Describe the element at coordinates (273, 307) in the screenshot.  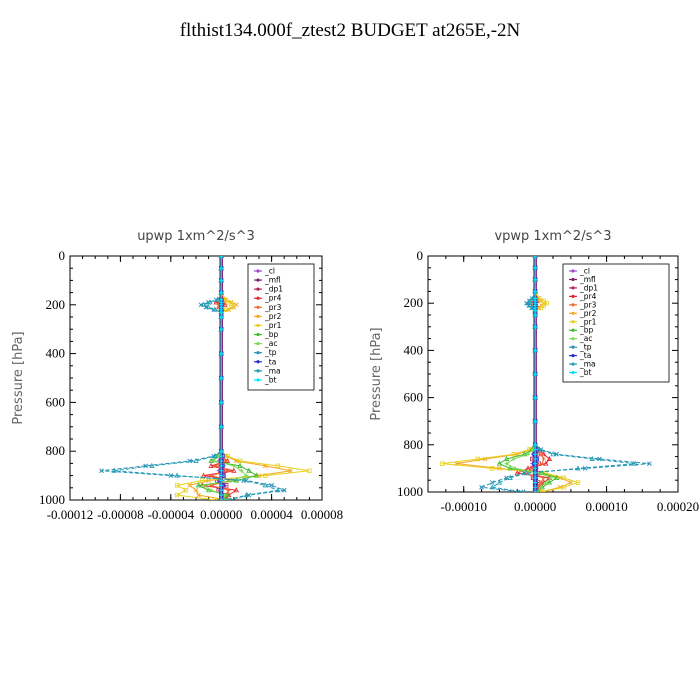
I see `legend-label-pr3: _pr3` at that location.